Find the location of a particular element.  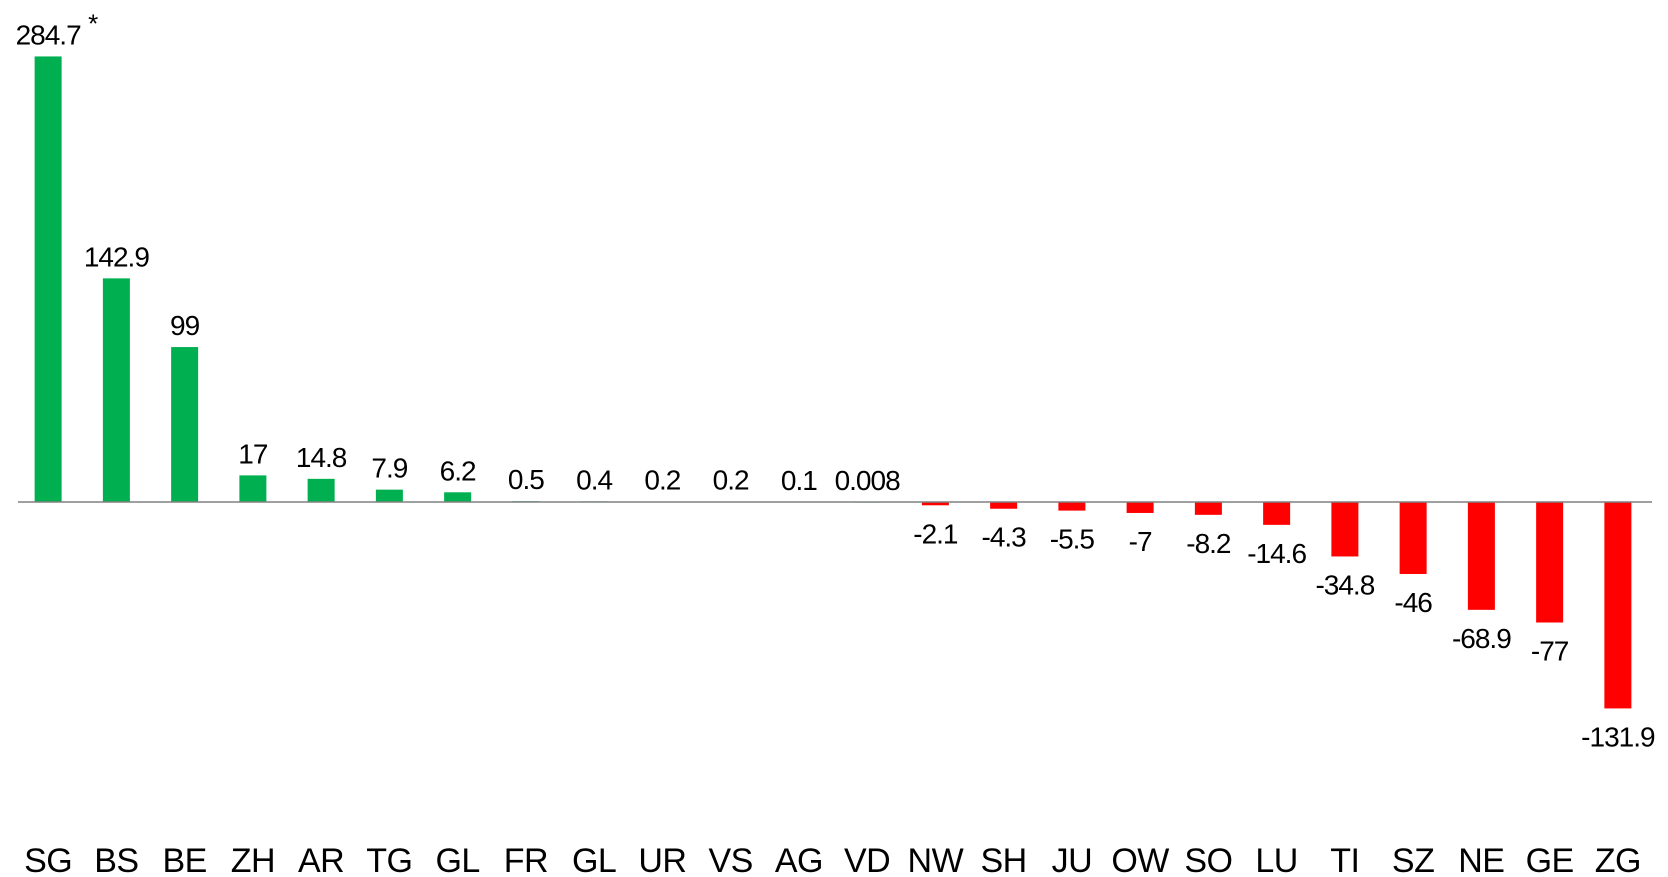

value-label: -46 is located at coordinates (1413, 602).